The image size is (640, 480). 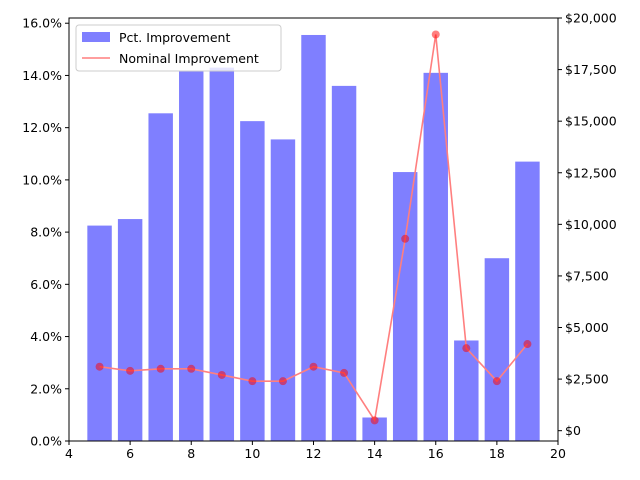 What do you see at coordinates (573, 430) in the screenshot?
I see `y2-tick-label: $0` at bounding box center [573, 430].